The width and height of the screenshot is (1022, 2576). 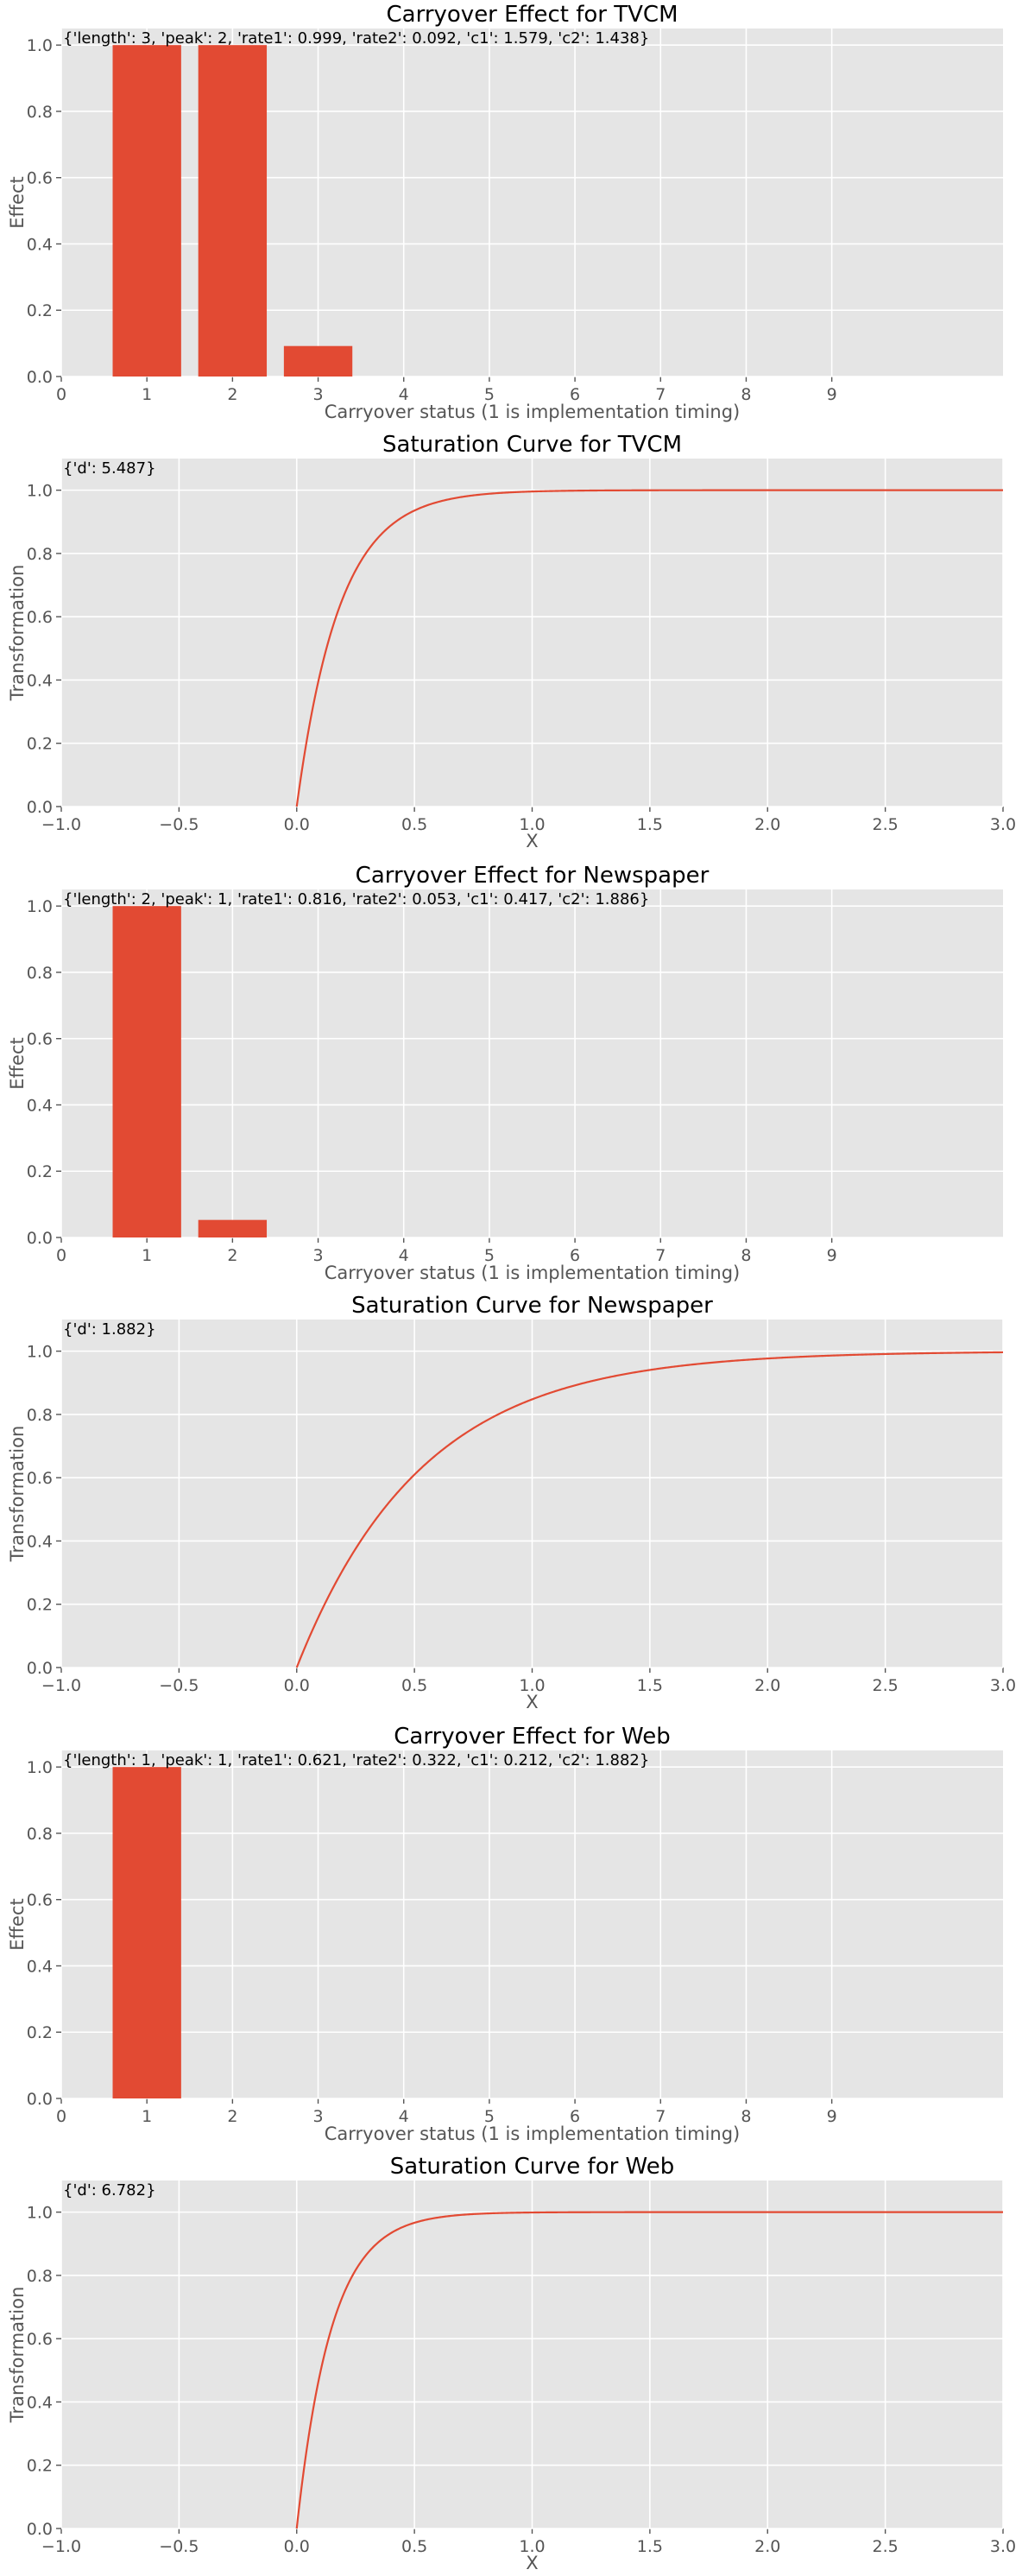 What do you see at coordinates (109, 468) in the screenshot?
I see `parameter-annotation: {'d': 5.487}` at bounding box center [109, 468].